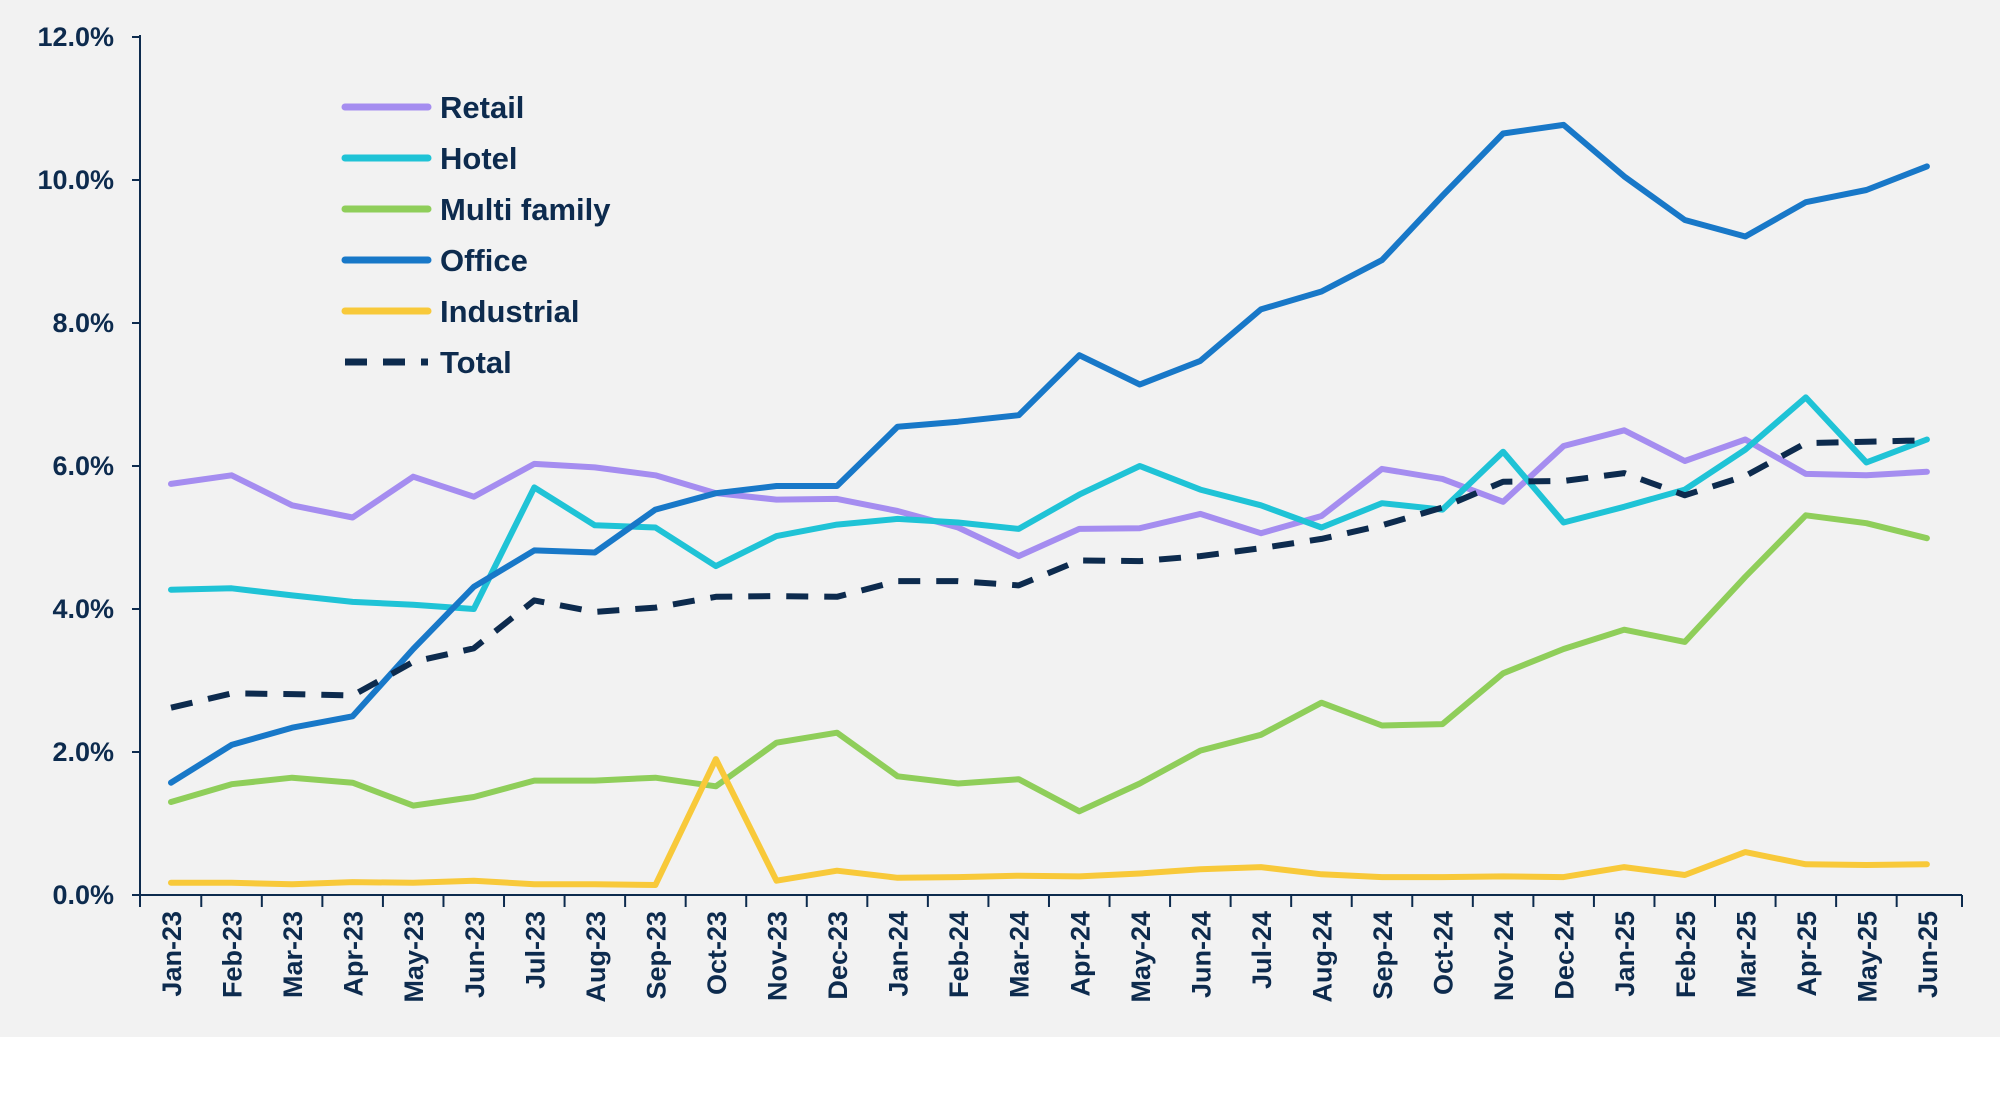 This screenshot has width=2000, height=1105. What do you see at coordinates (899, 954) in the screenshot?
I see `x-tick-label: Jan-24` at bounding box center [899, 954].